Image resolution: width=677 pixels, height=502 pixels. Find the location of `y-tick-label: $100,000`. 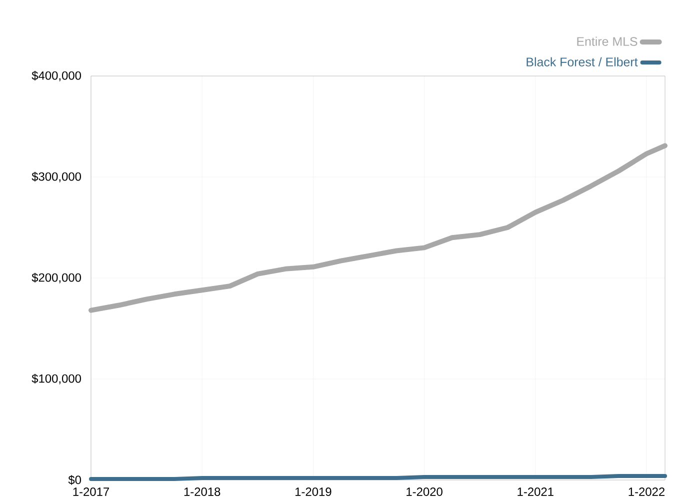

y-tick-label: $100,000 is located at coordinates (57, 379).